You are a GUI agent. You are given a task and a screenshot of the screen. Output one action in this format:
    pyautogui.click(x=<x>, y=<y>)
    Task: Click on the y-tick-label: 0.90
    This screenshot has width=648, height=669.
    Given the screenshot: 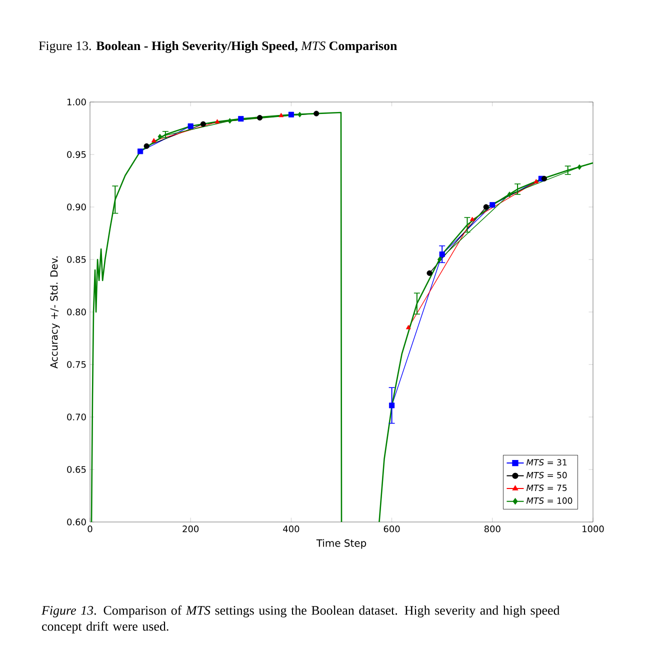 What is the action you would take?
    pyautogui.click(x=76, y=207)
    